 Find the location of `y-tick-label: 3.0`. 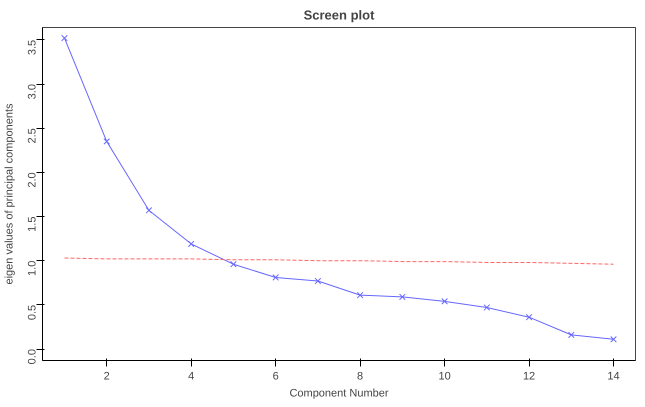

y-tick-label: 3.0 is located at coordinates (32, 92).